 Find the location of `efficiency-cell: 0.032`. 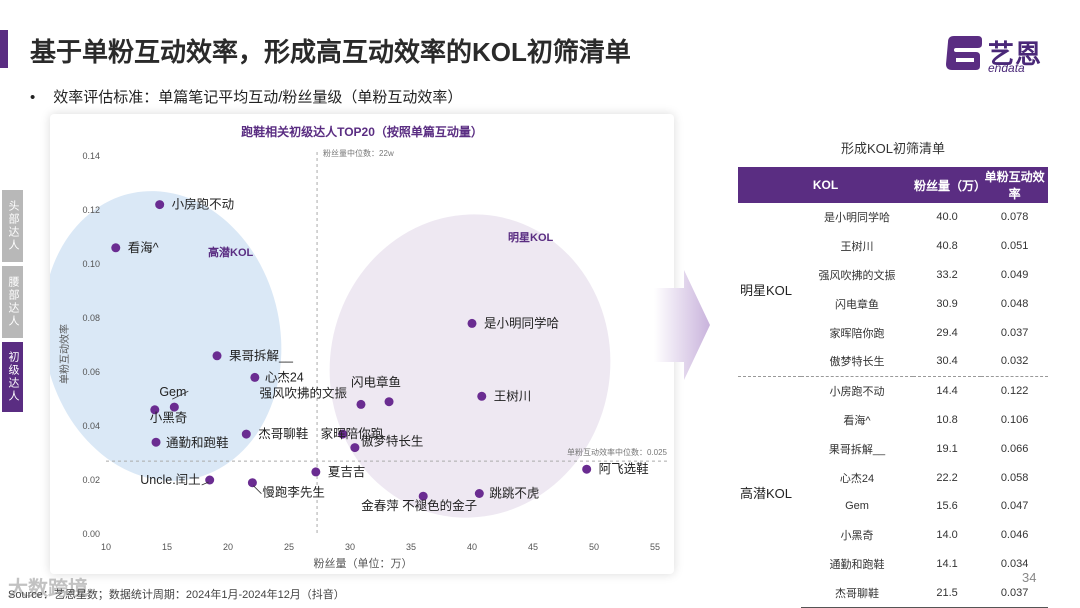

efficiency-cell: 0.032 is located at coordinates (1014, 361).